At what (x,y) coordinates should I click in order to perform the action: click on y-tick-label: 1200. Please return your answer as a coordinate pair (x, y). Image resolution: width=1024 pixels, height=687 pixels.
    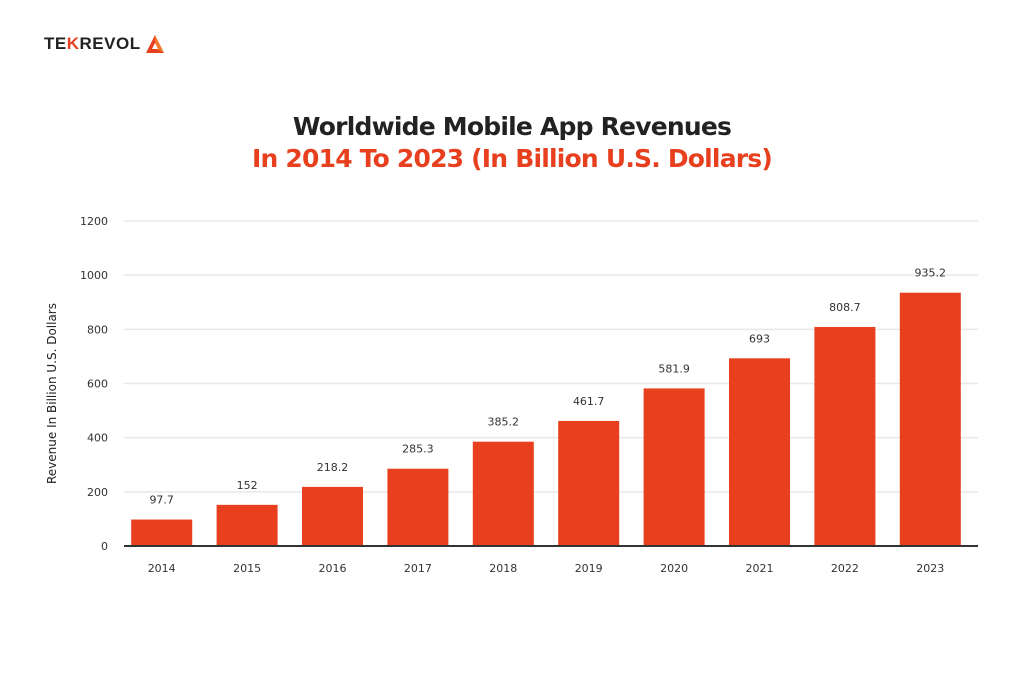
    Looking at the image, I should click on (94, 221).